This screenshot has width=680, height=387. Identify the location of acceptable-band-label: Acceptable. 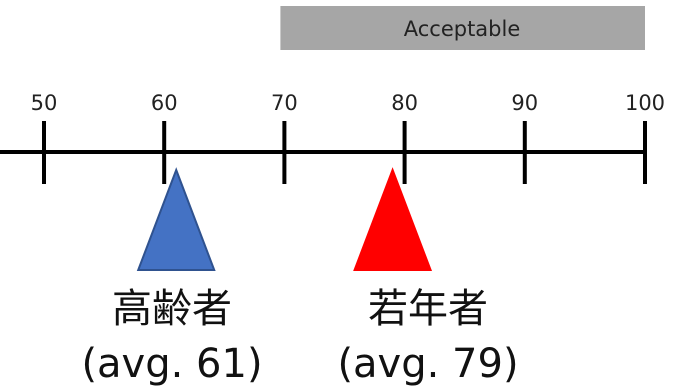
(462, 29).